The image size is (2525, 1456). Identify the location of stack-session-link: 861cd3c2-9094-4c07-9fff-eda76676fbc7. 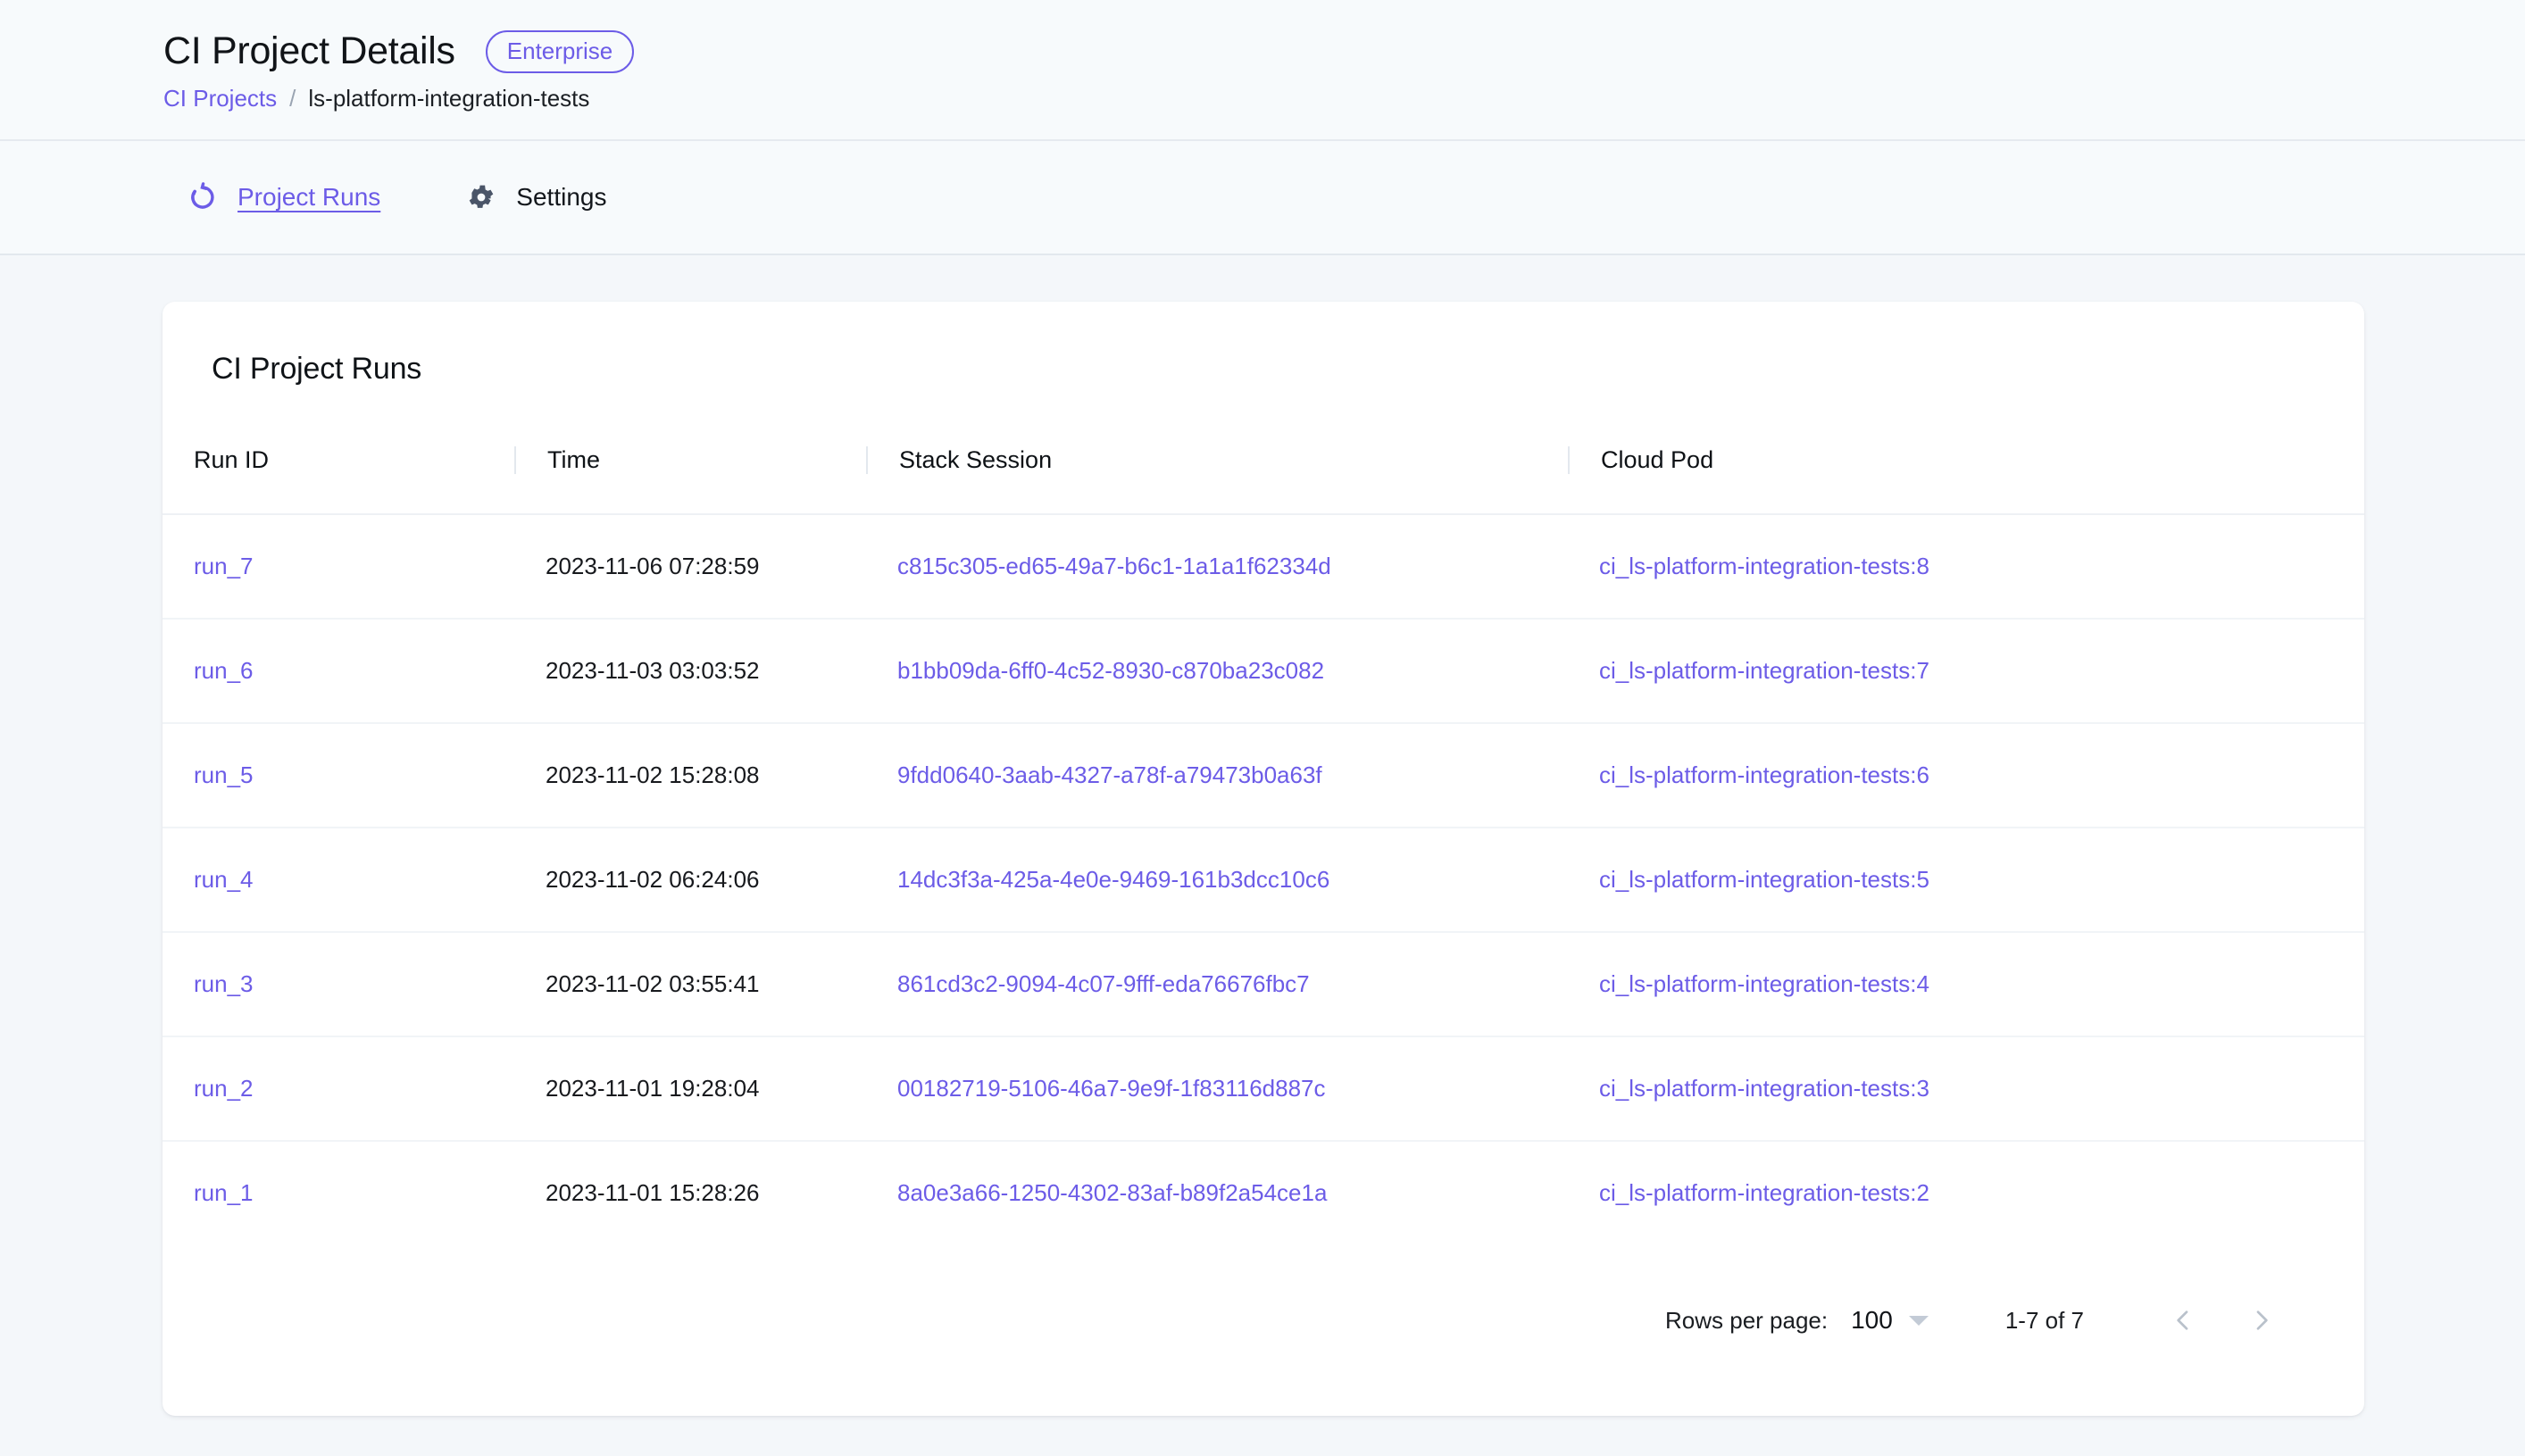
(1104, 983).